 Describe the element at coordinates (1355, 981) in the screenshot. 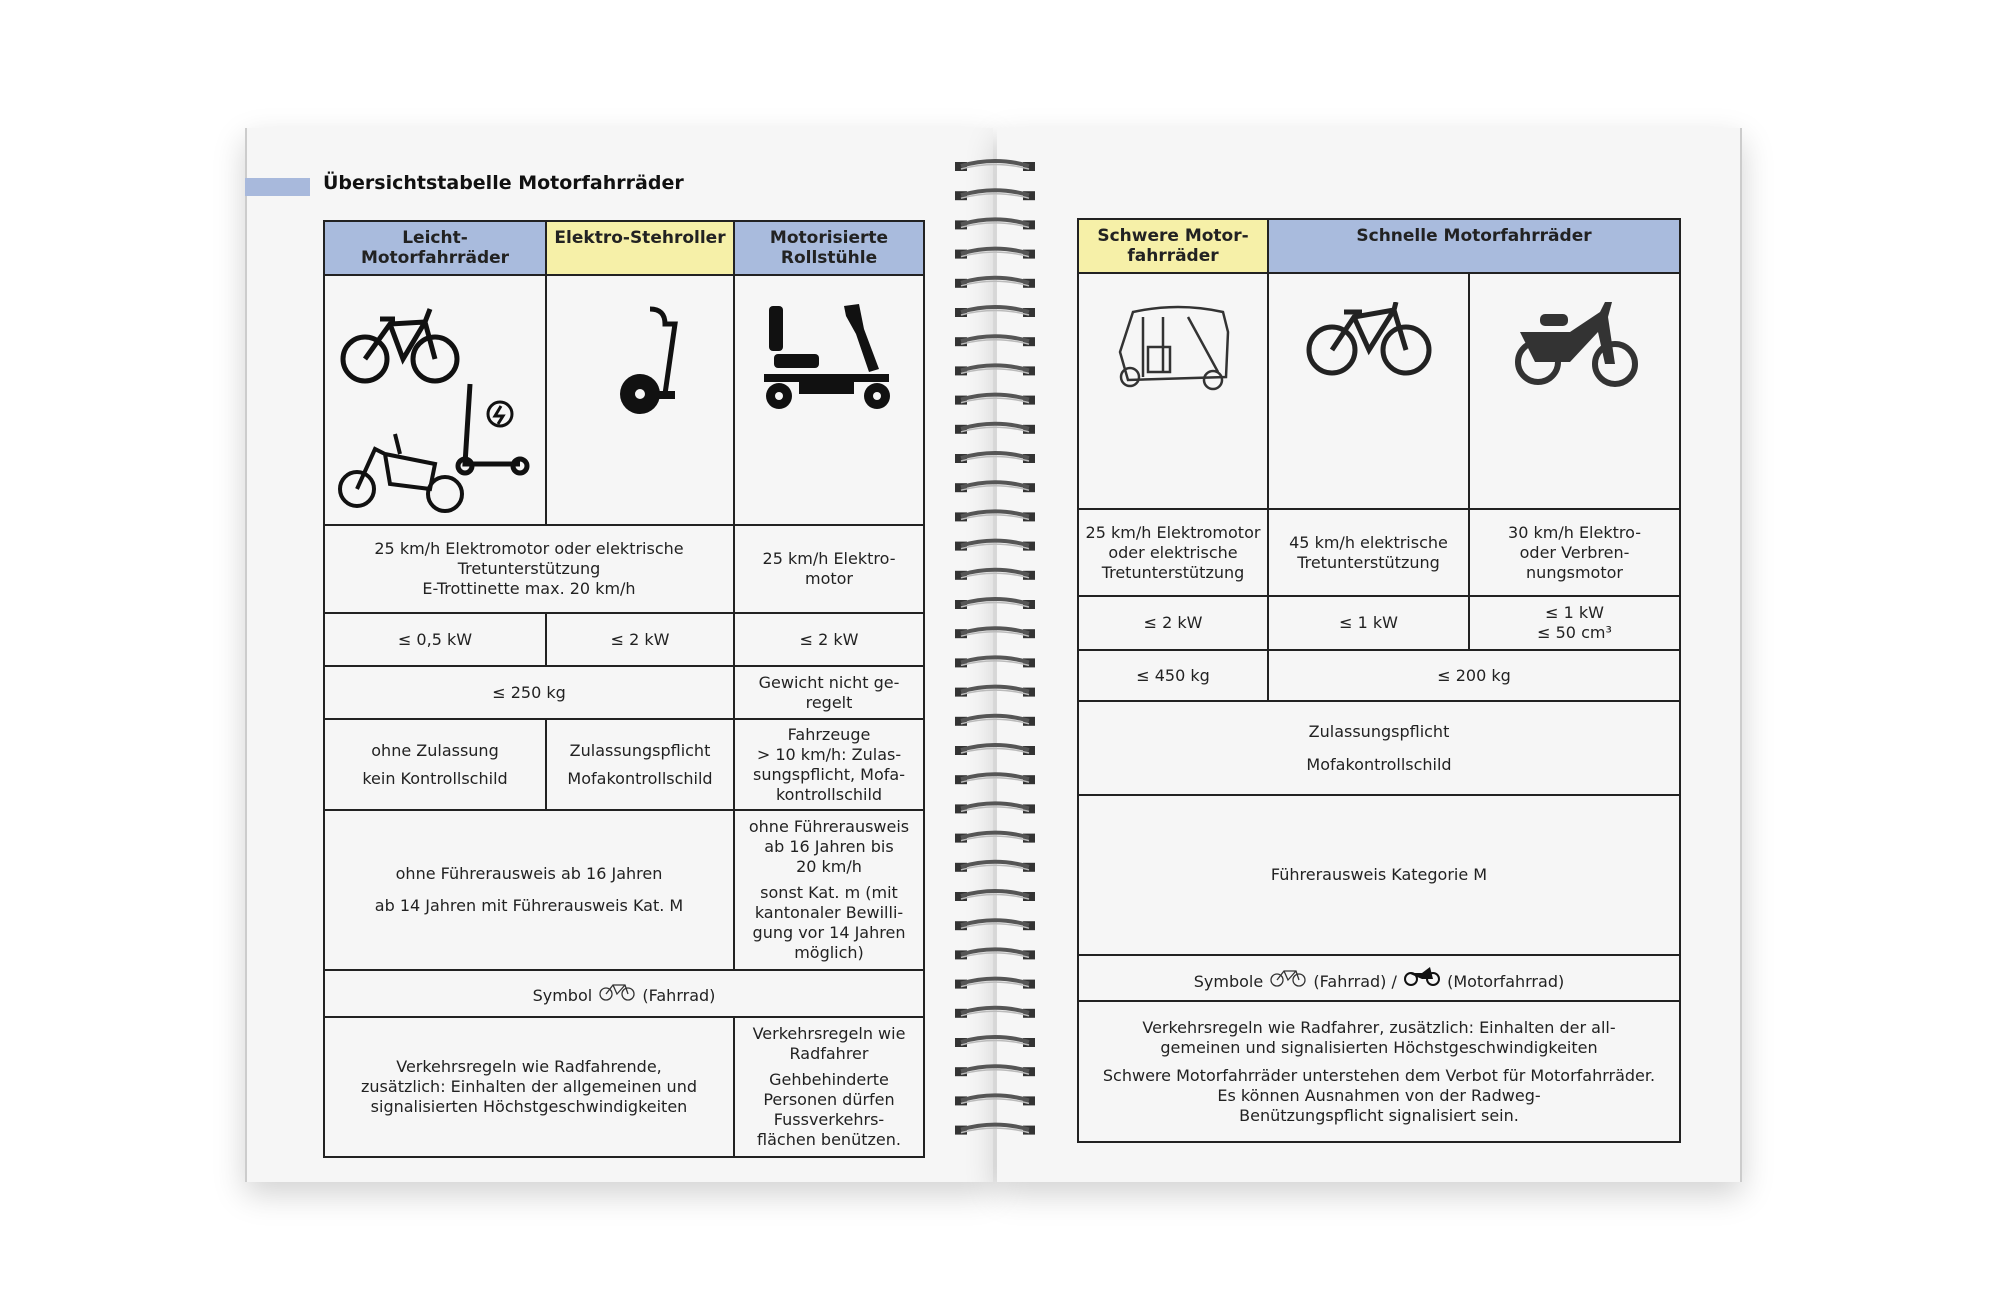

I see `symbol-mid: (Fahrrad) /` at that location.